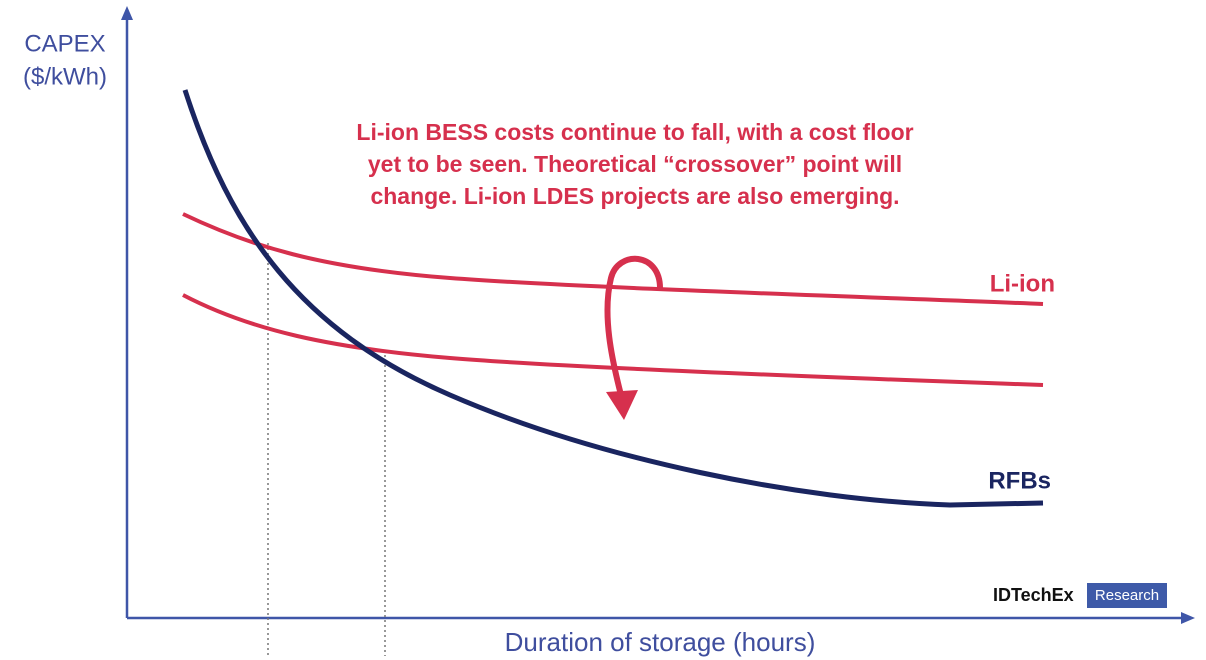  I want to click on logo-badge, so click(1127, 595).